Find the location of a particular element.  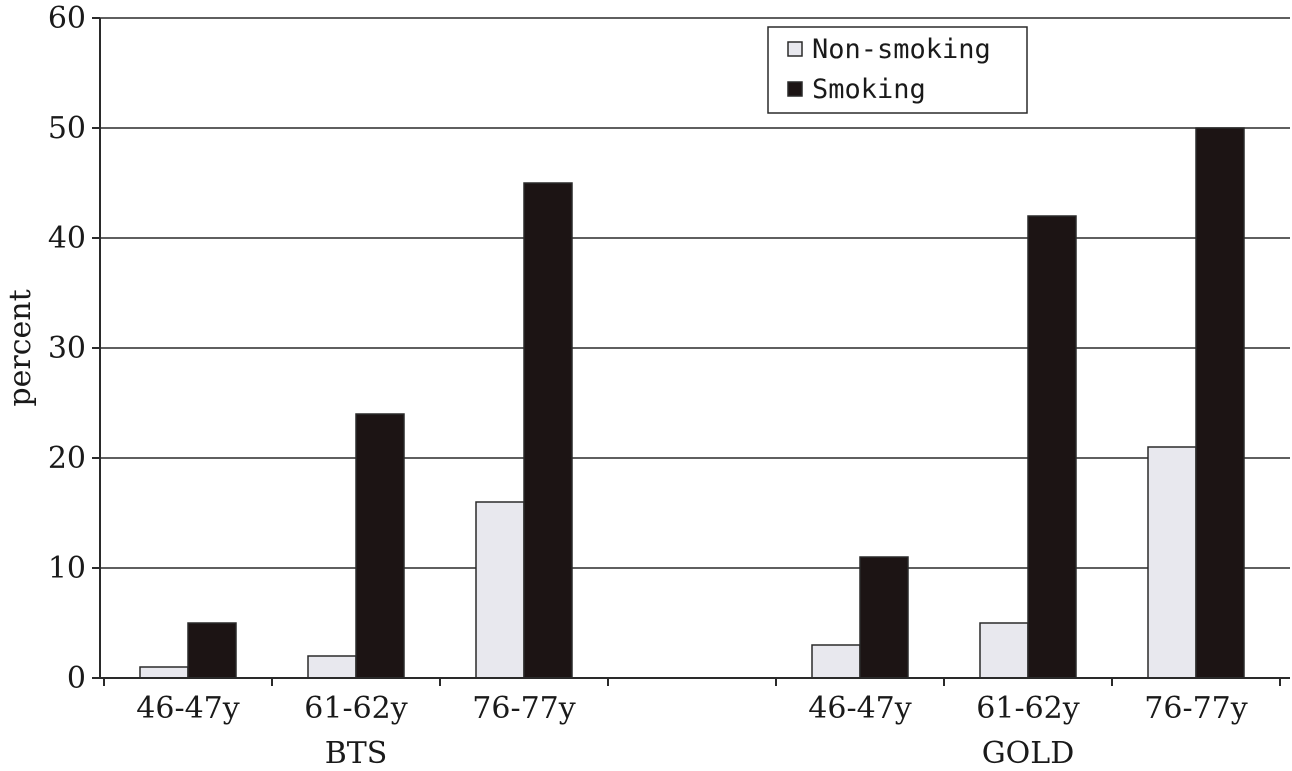

legend-box is located at coordinates (897, 70).